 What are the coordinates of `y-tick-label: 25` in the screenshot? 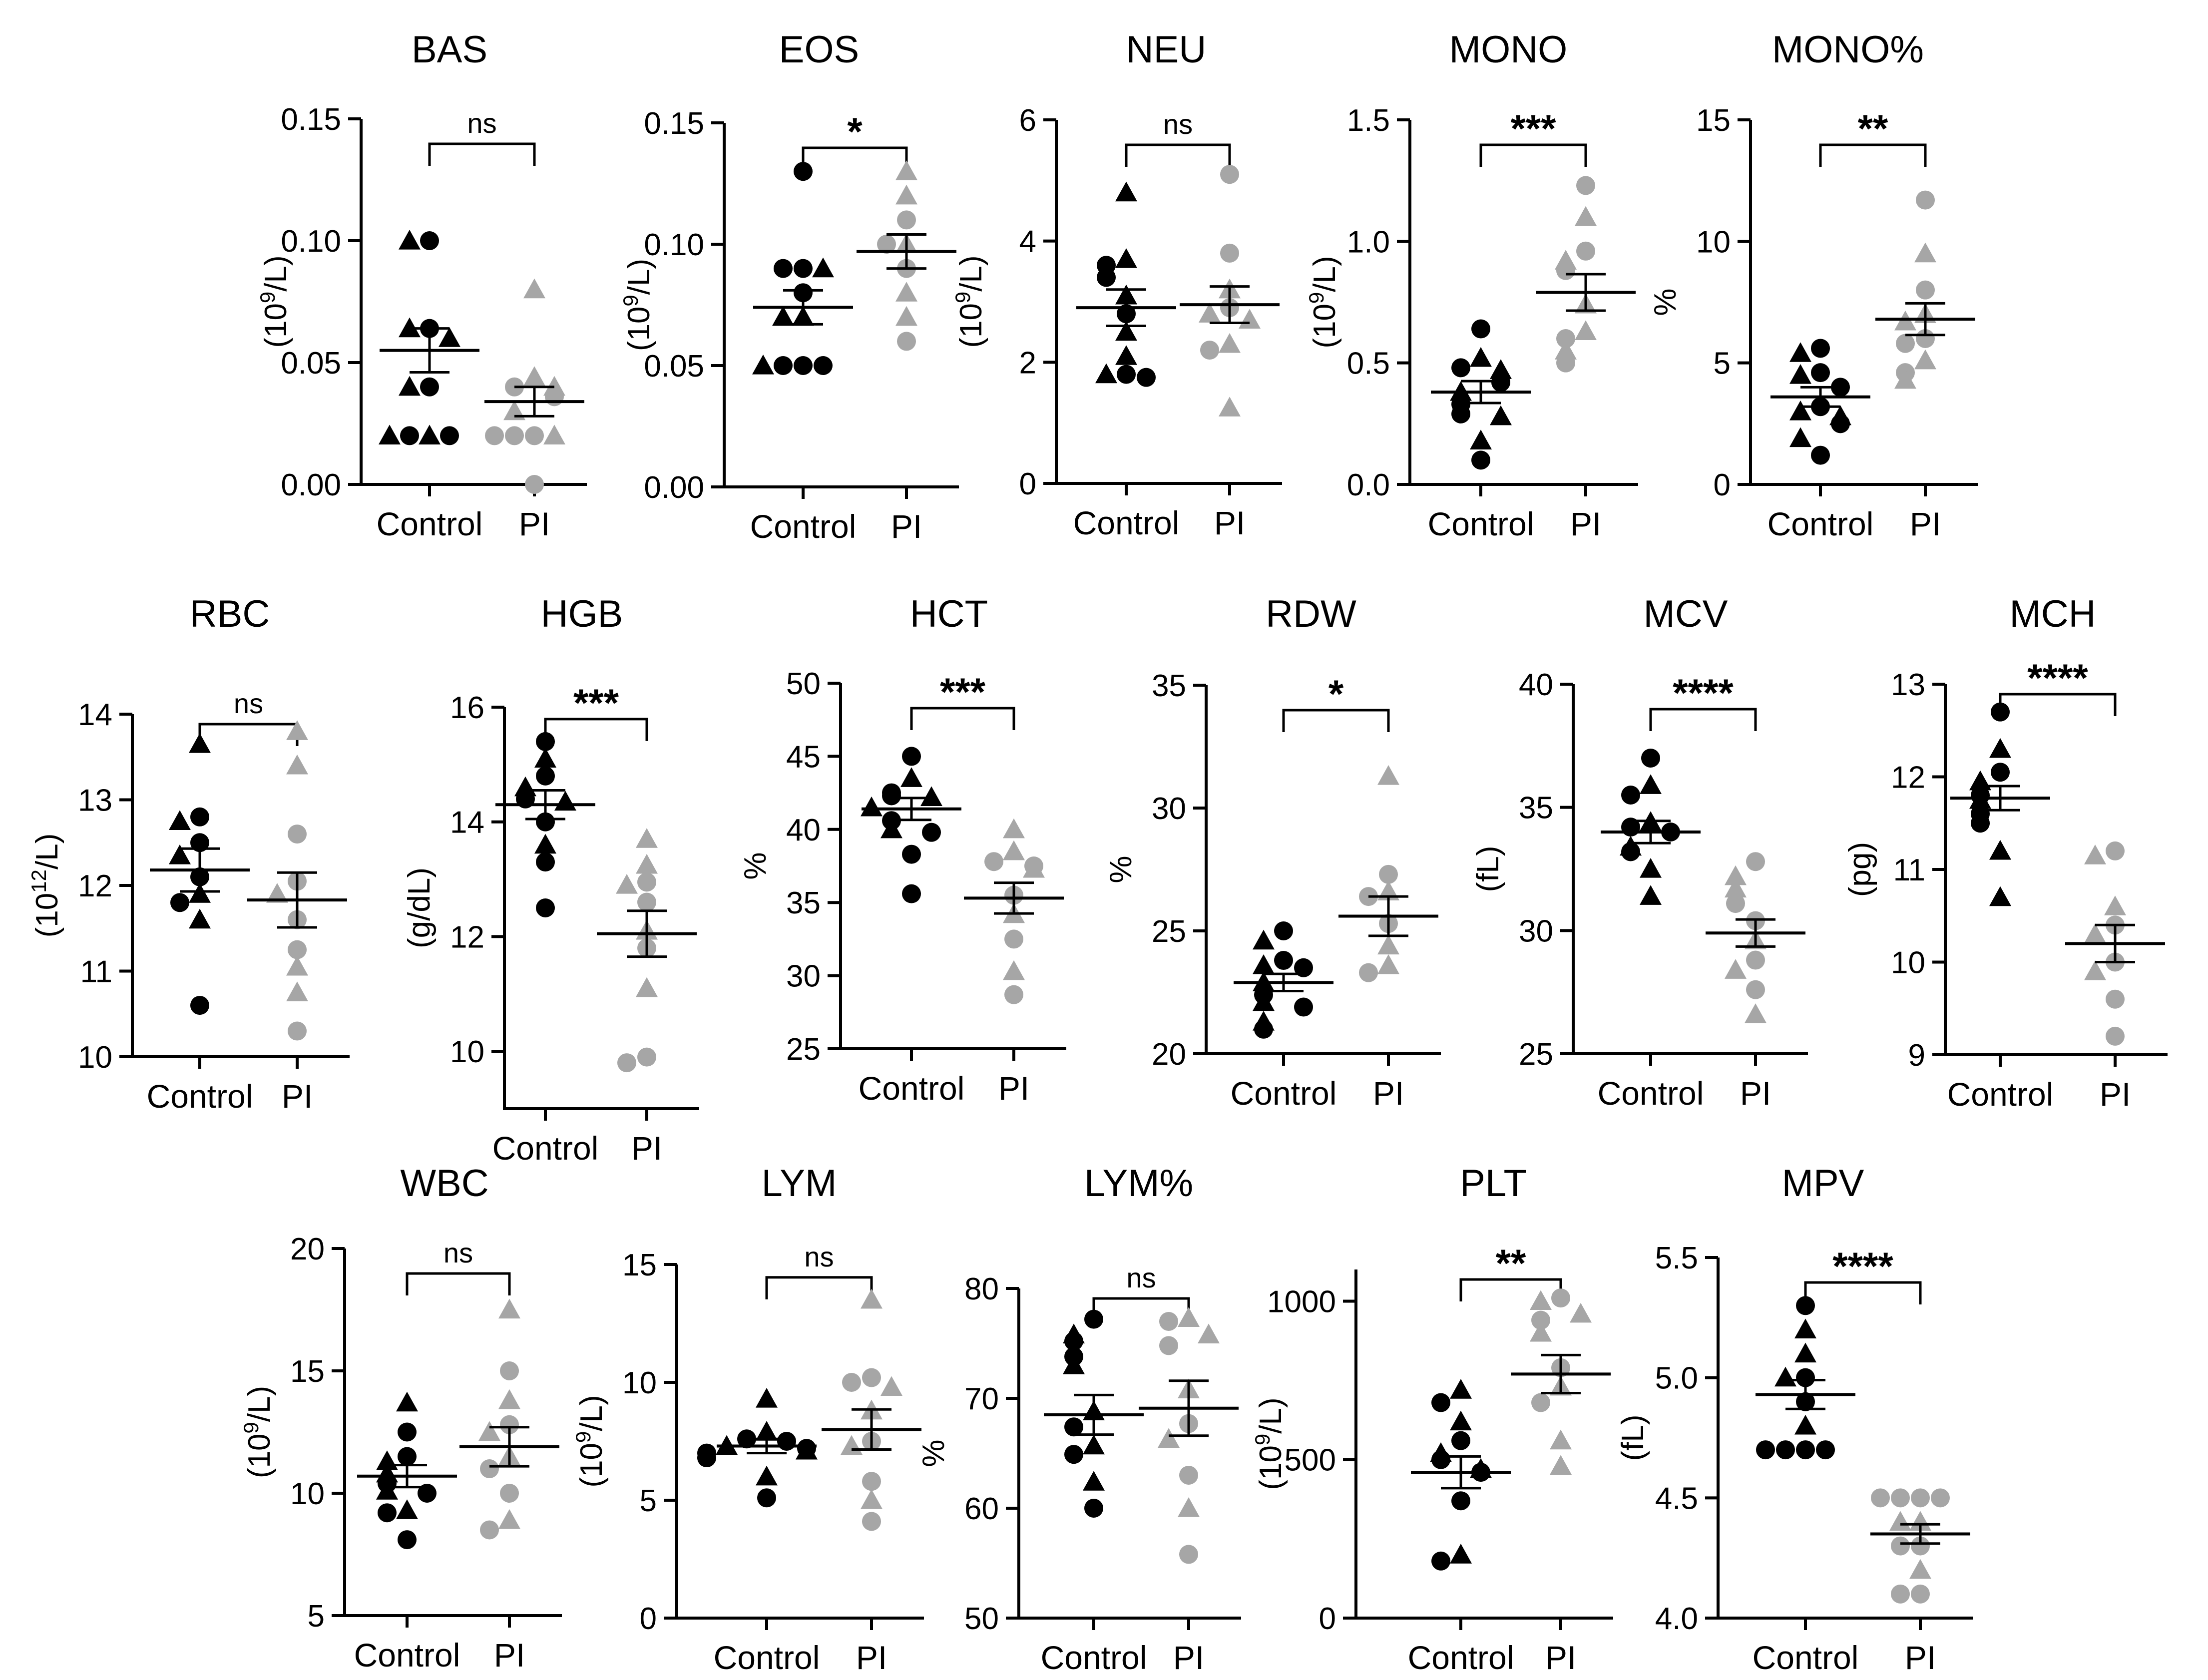 It's located at (1536, 1054).